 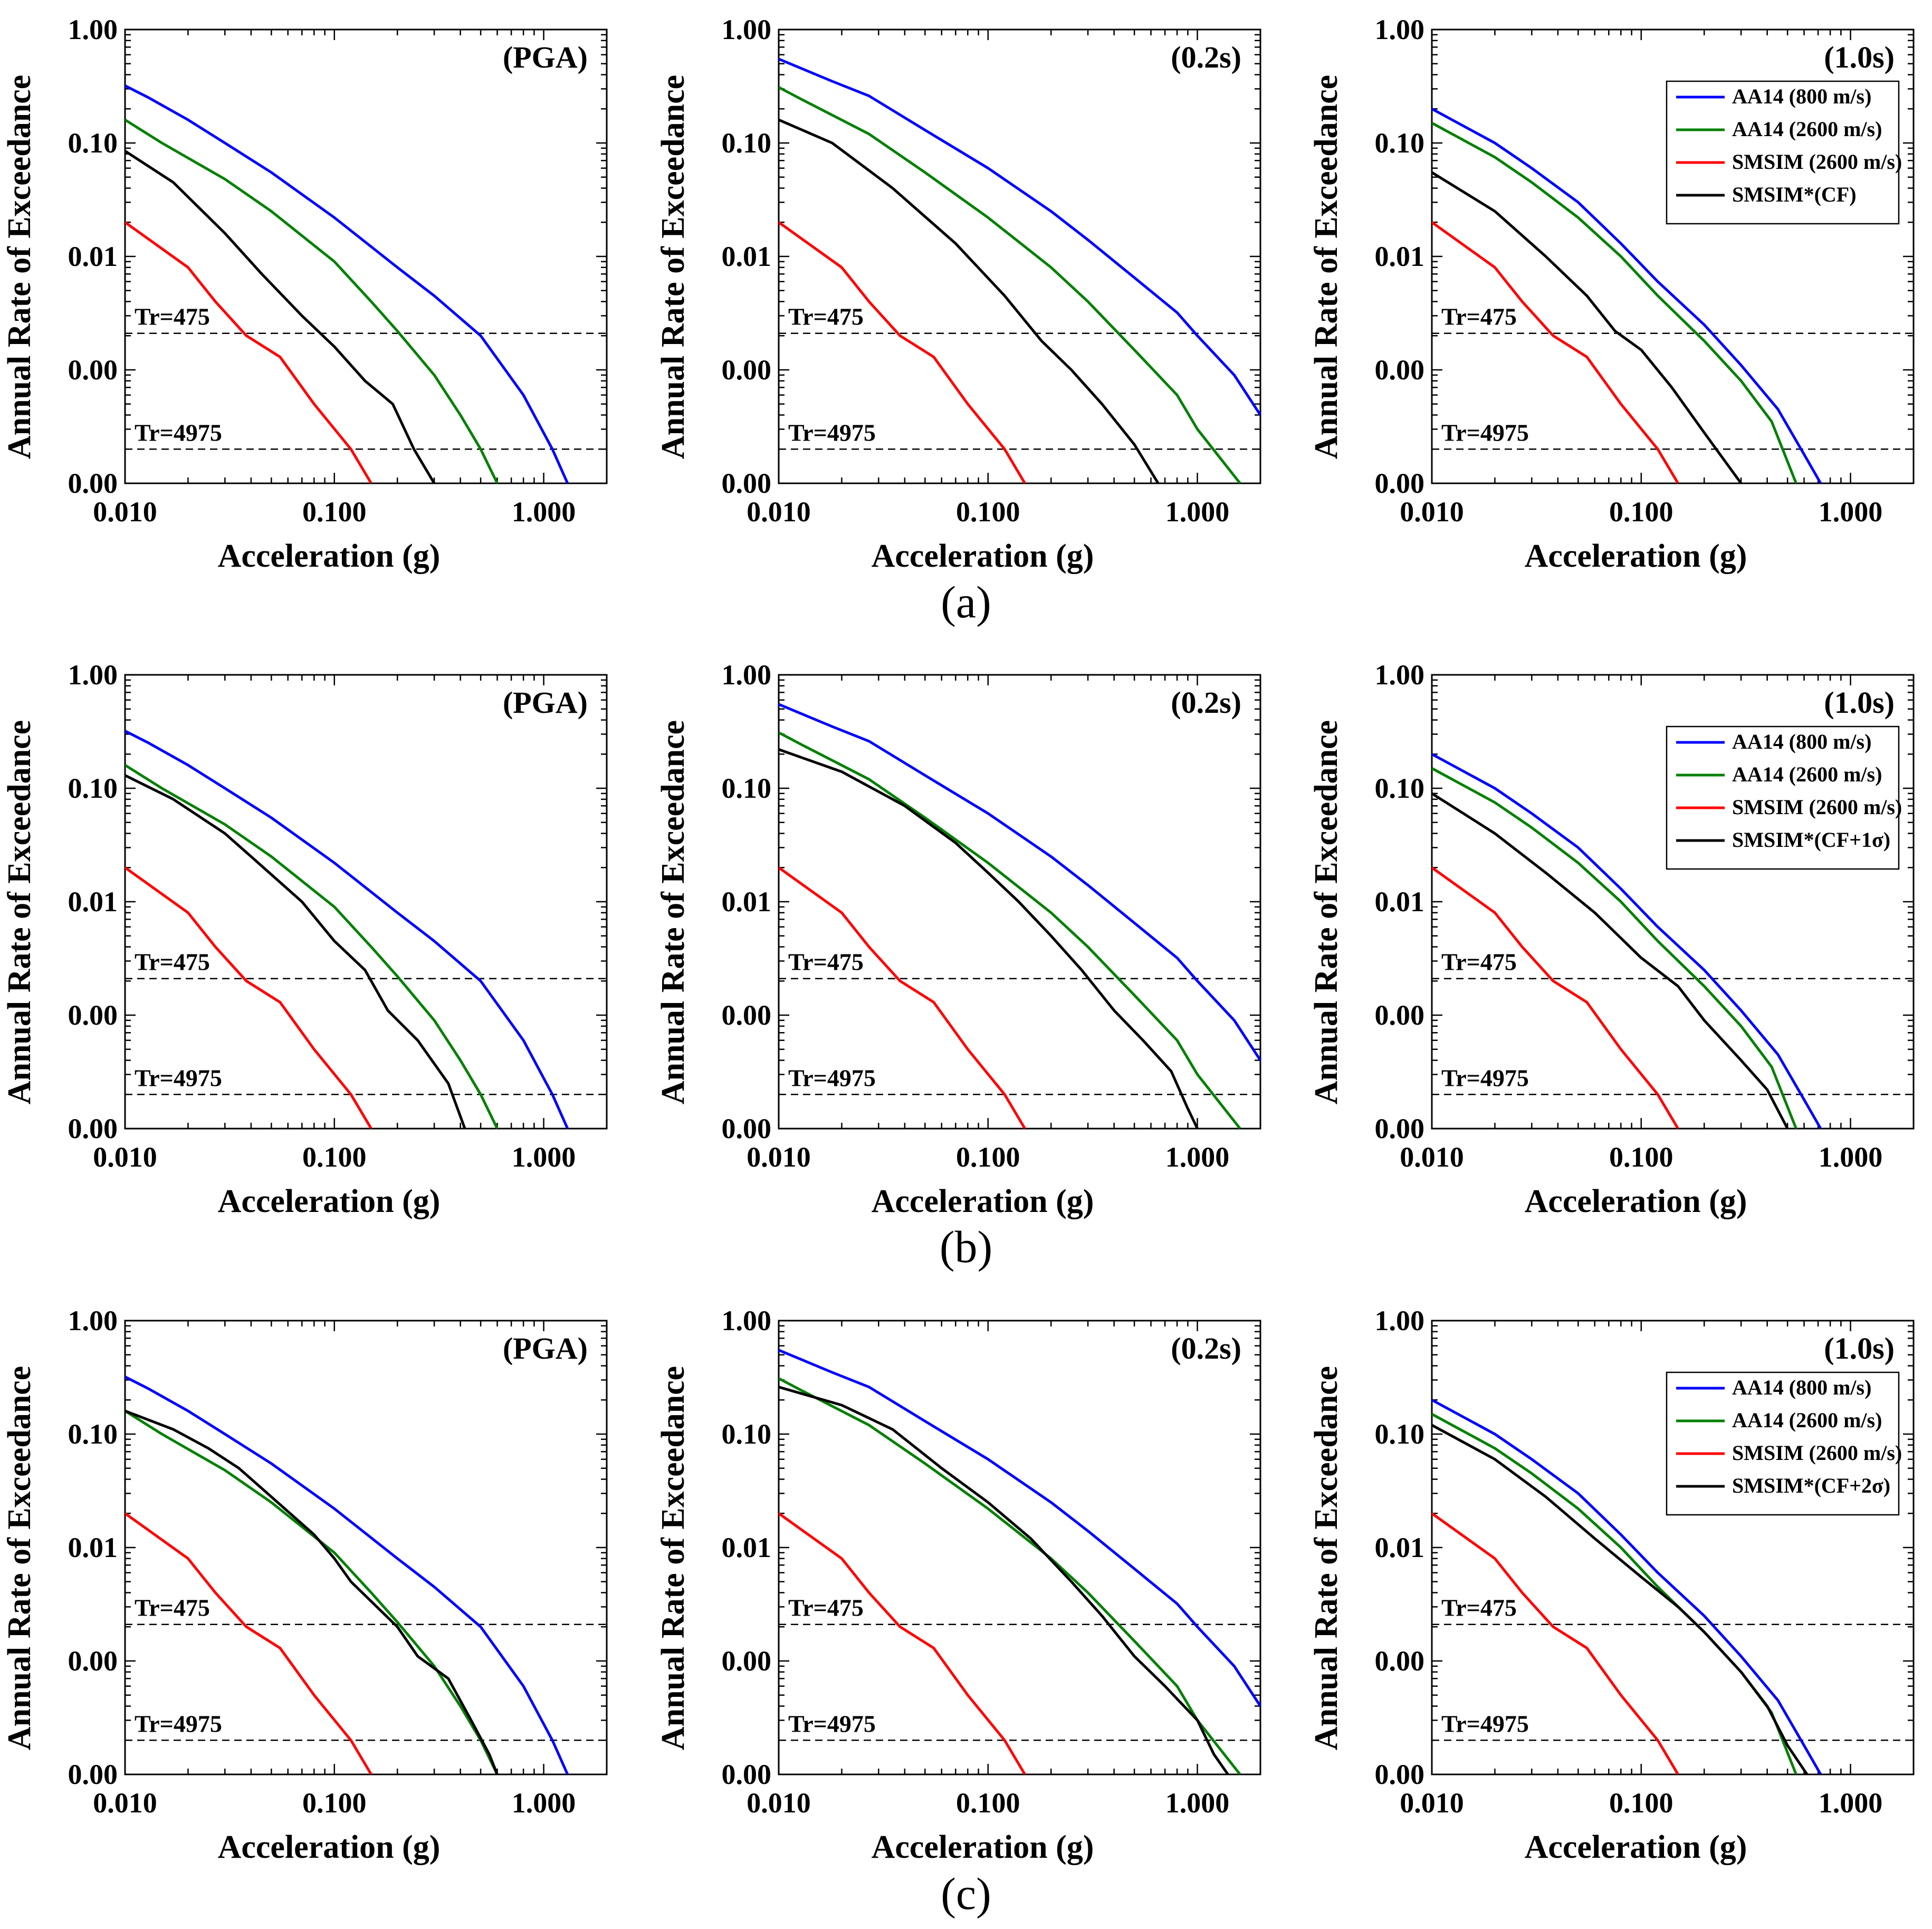 I want to click on row-label-b: (b), so click(x=966, y=1246).